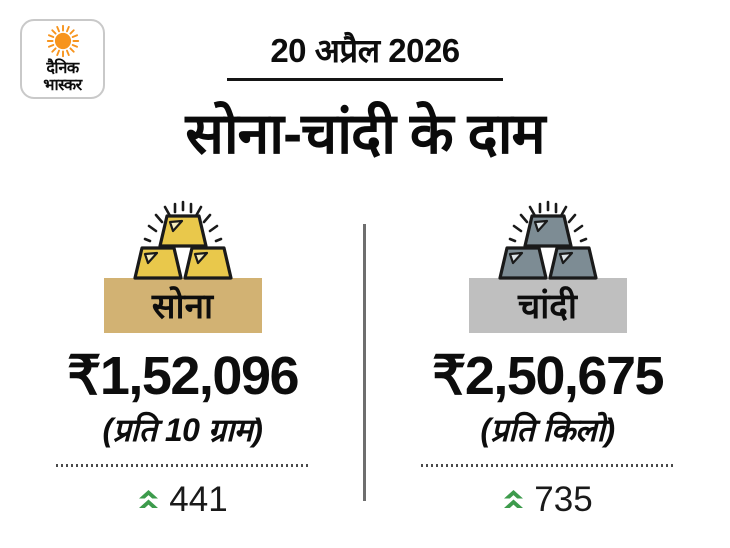 Image resolution: width=730 pixels, height=548 pixels. I want to click on silver-change-value: 735, so click(563, 499).